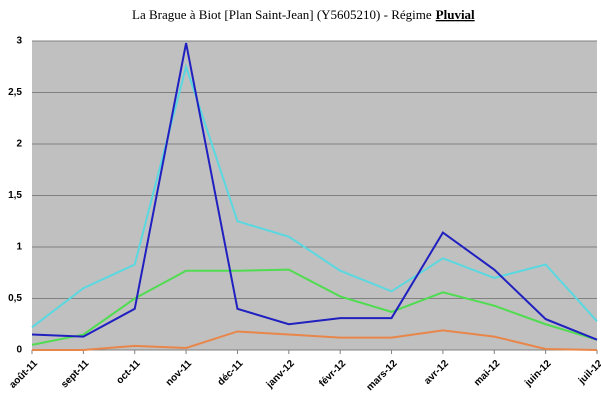 The image size is (601, 412). What do you see at coordinates (280, 374) in the screenshot?
I see `x-tick-label: janv-12` at bounding box center [280, 374].